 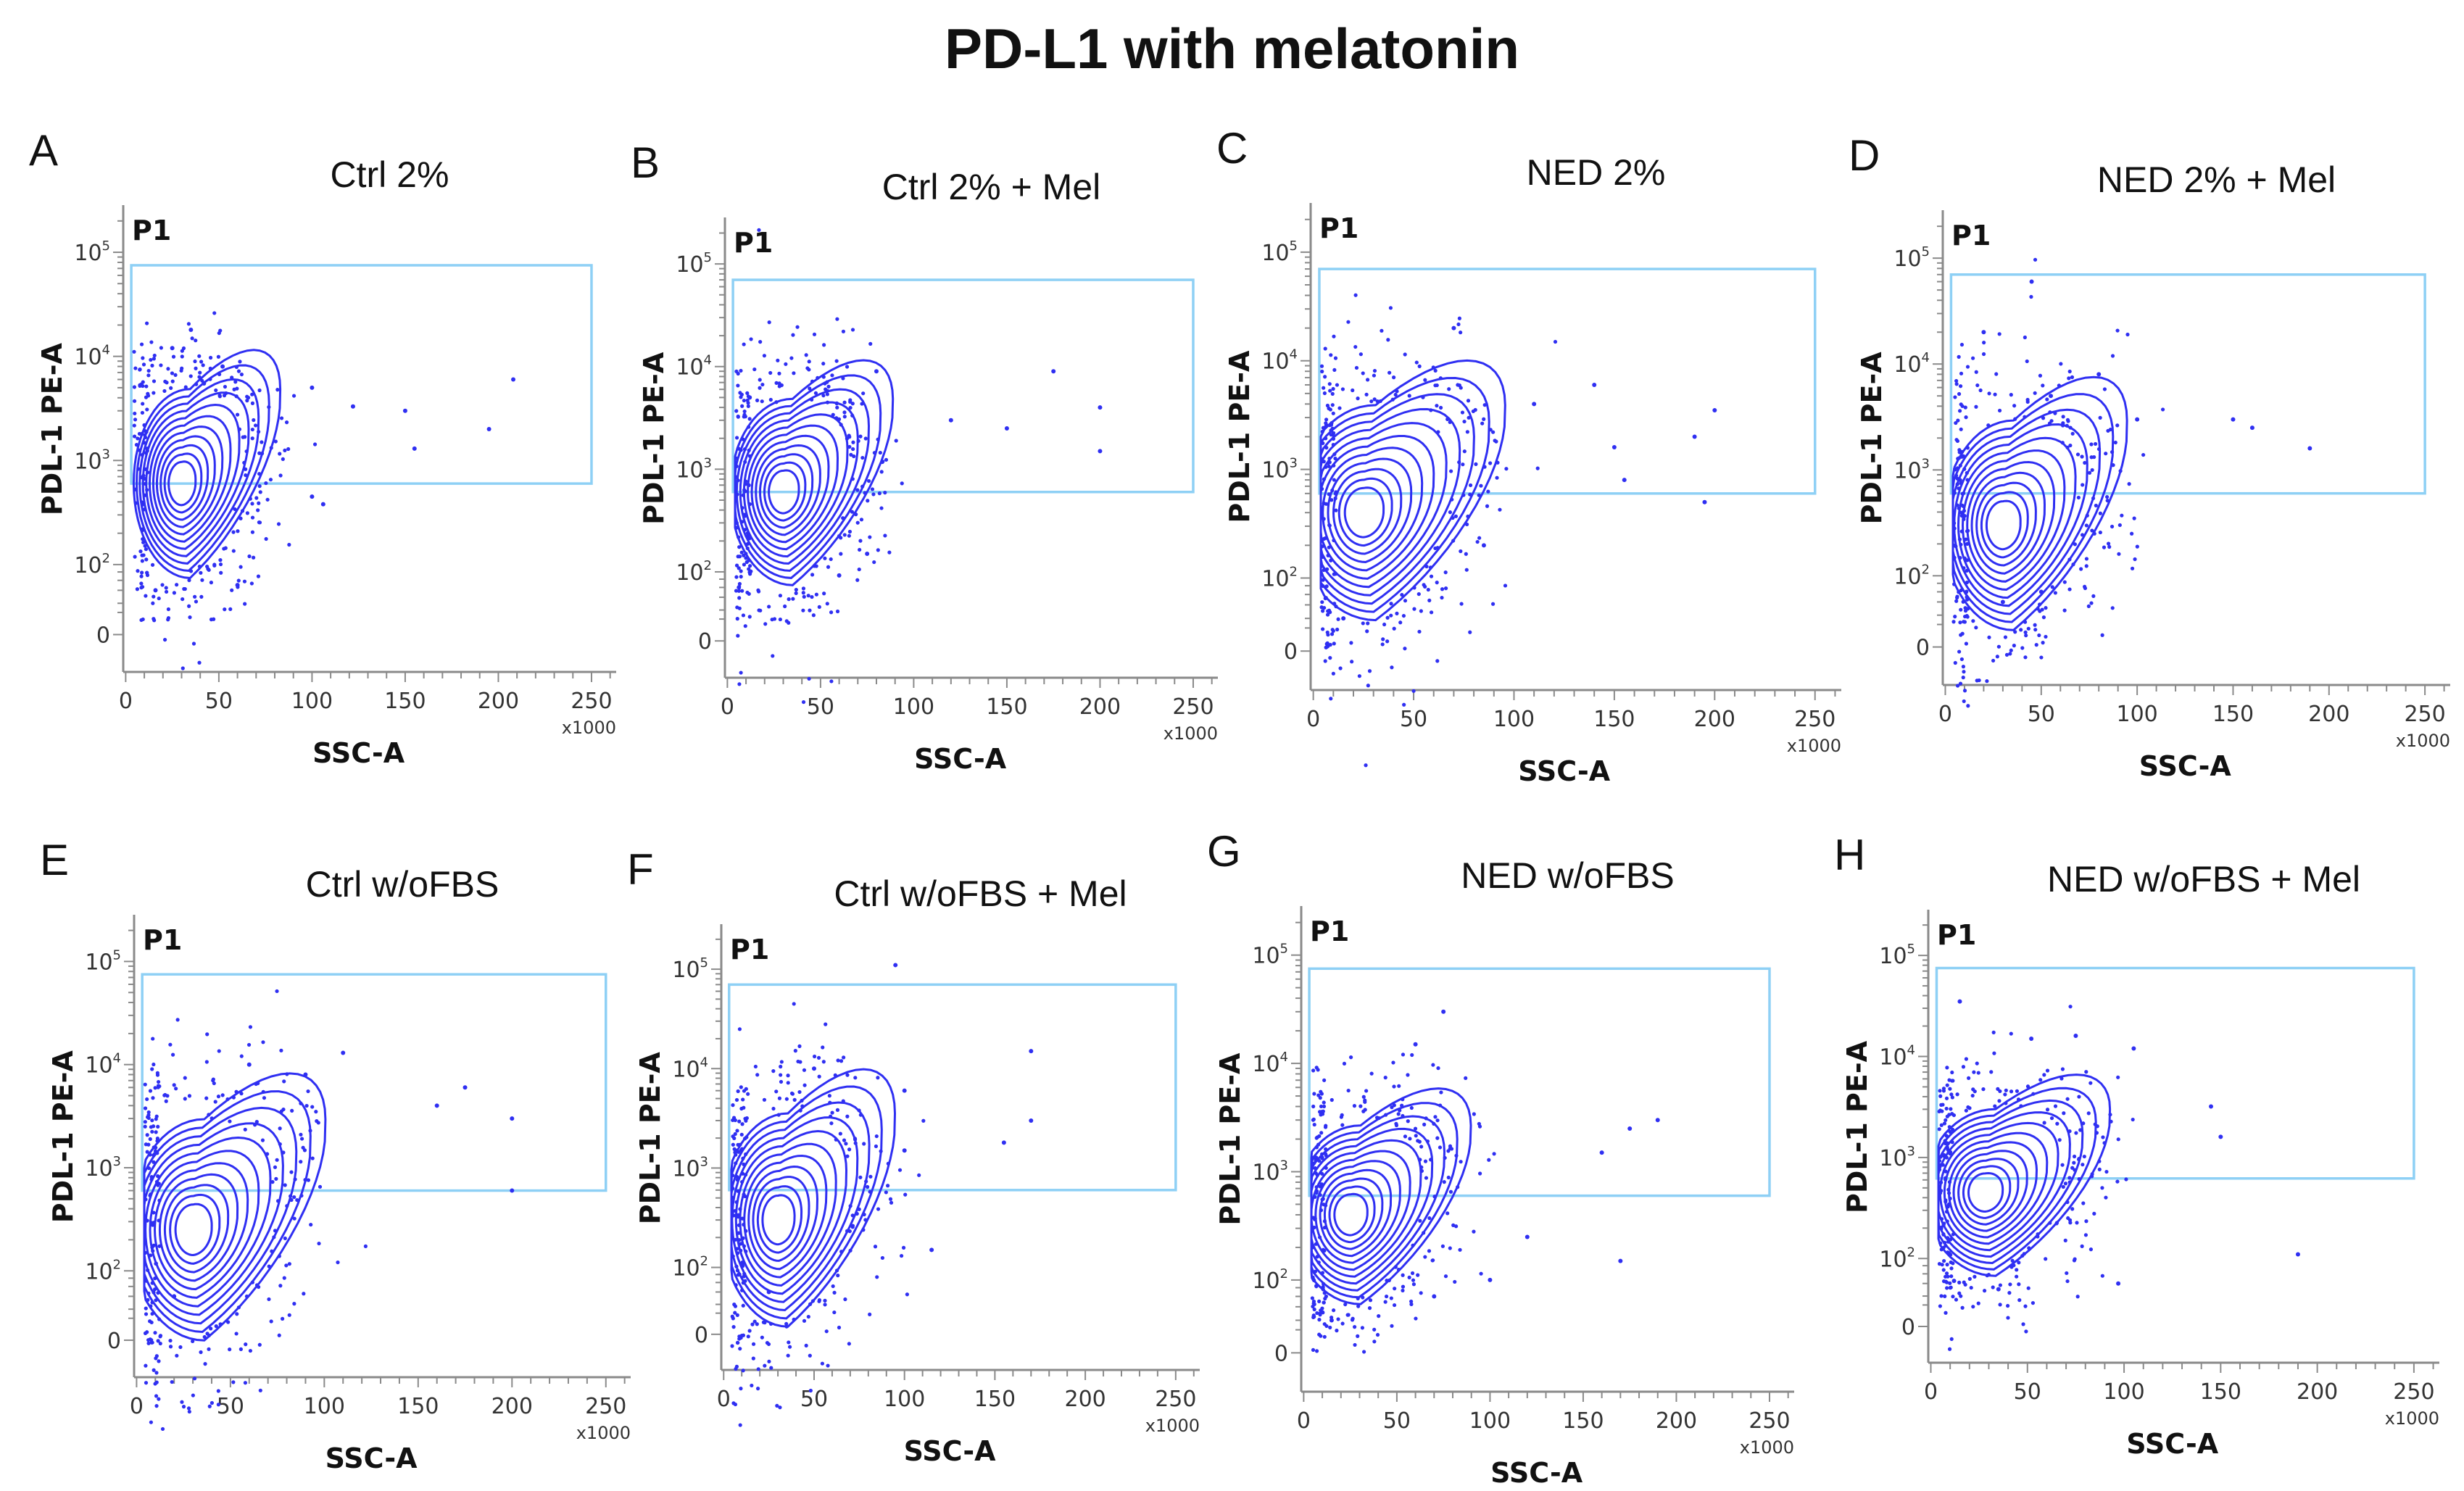 What do you see at coordinates (1971, 236) in the screenshot?
I see `gate-label: P1` at bounding box center [1971, 236].